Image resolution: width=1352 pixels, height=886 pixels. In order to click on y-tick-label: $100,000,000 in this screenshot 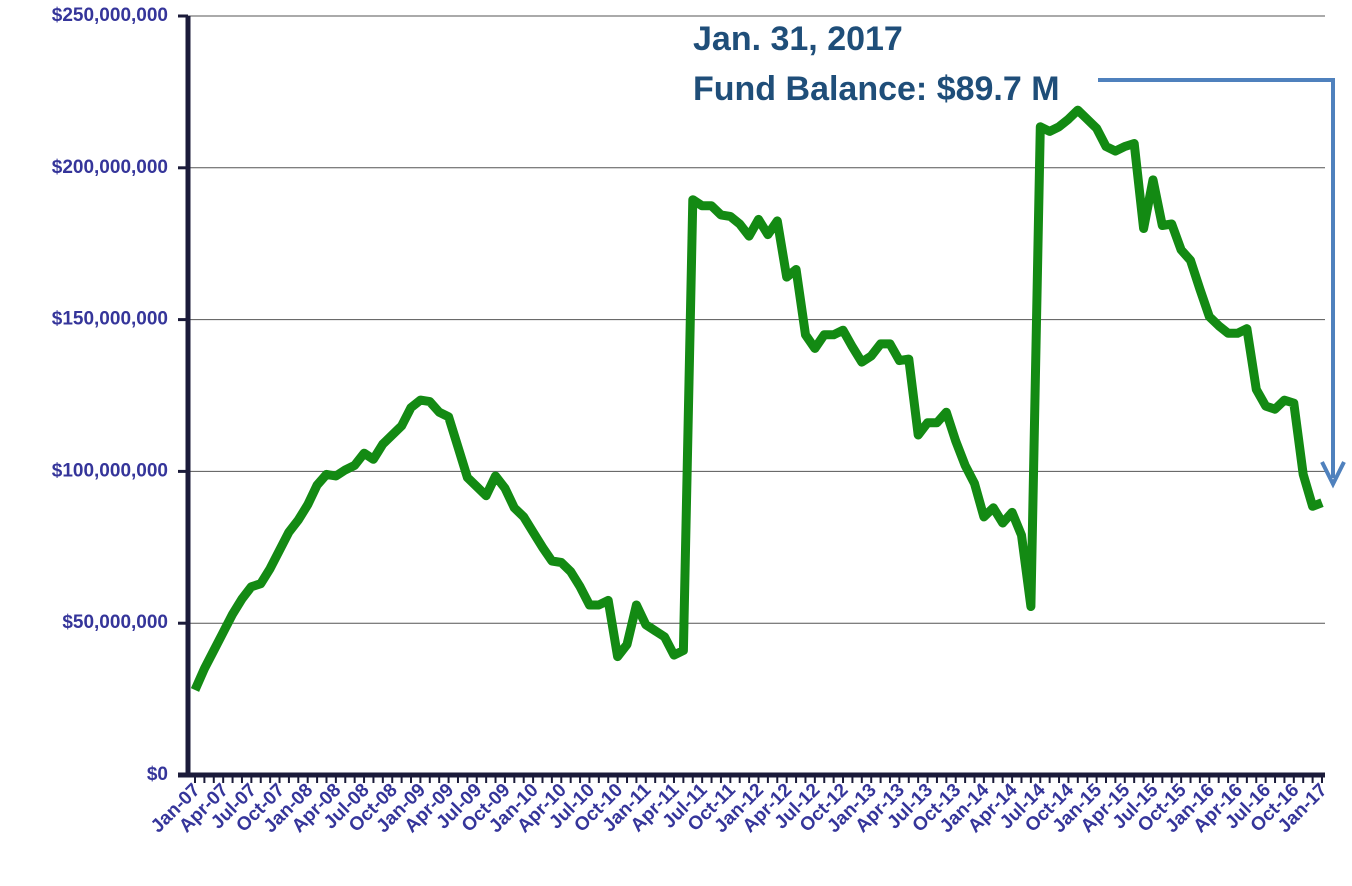, I will do `click(110, 470)`.